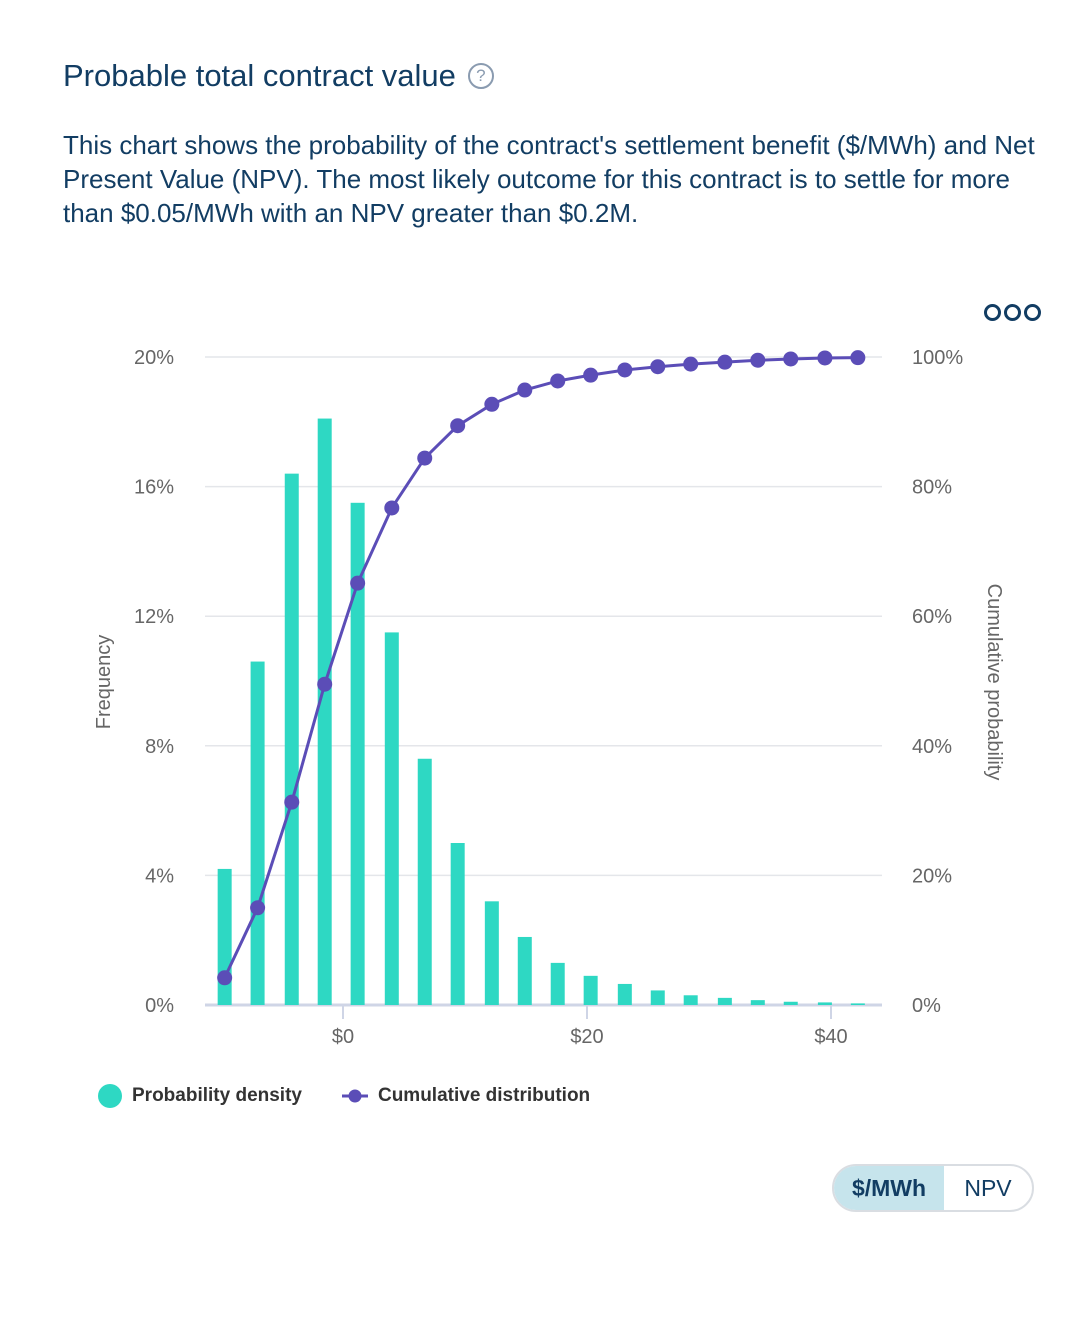  I want to click on right-tick-label: 100%, so click(937, 358).